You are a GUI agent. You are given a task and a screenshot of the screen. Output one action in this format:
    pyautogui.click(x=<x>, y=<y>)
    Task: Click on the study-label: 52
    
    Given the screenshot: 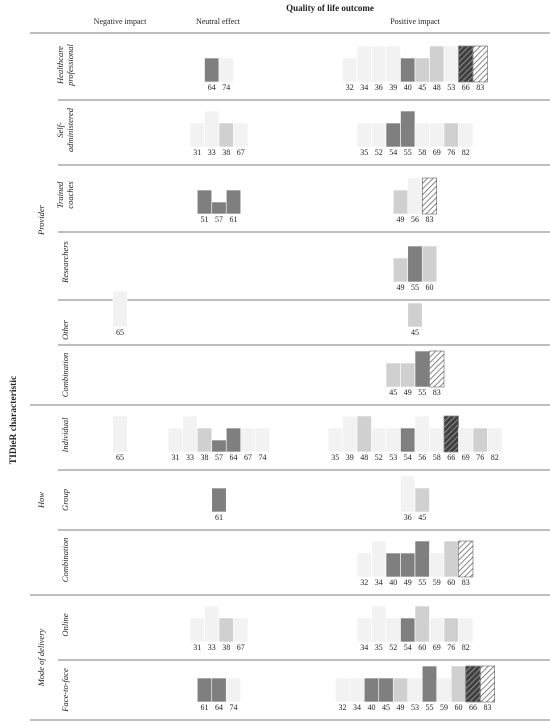 What is the action you would take?
    pyautogui.click(x=393, y=647)
    